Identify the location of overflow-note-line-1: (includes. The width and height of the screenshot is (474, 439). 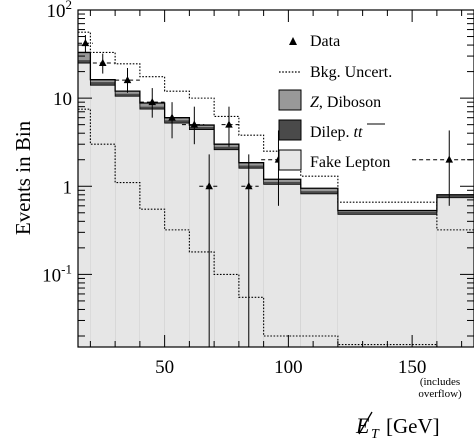
(440, 382).